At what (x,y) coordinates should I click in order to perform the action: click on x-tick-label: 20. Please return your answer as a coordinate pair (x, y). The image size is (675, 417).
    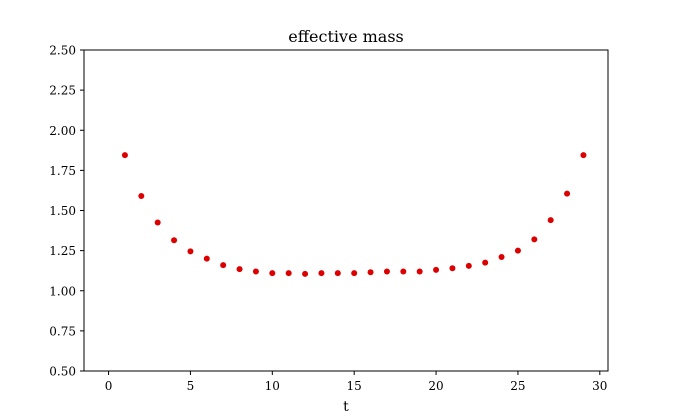
    Looking at the image, I should click on (435, 386).